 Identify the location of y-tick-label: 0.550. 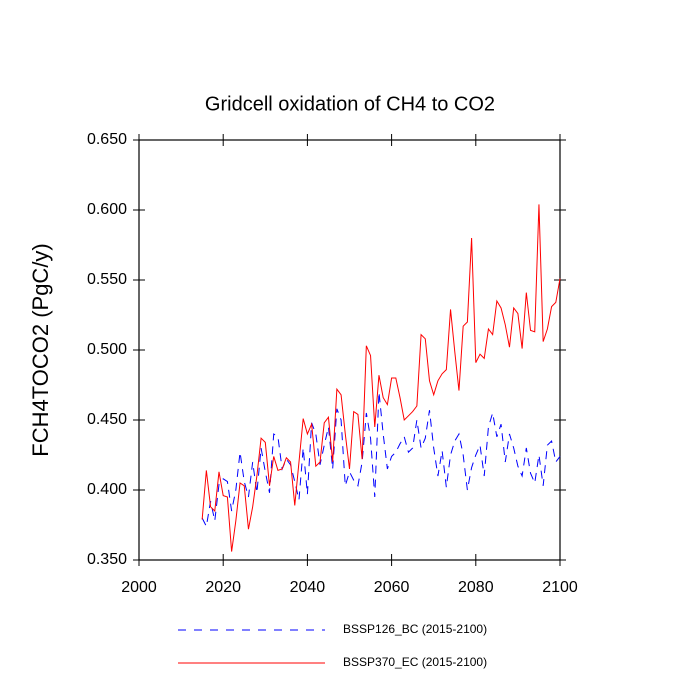
(107, 279).